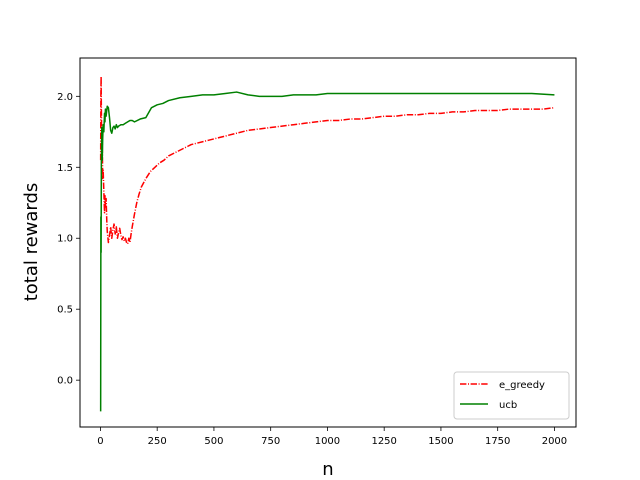 Image resolution: width=640 pixels, height=480 pixels. Describe the element at coordinates (270, 441) in the screenshot. I see `x-tick-label: 750` at that location.